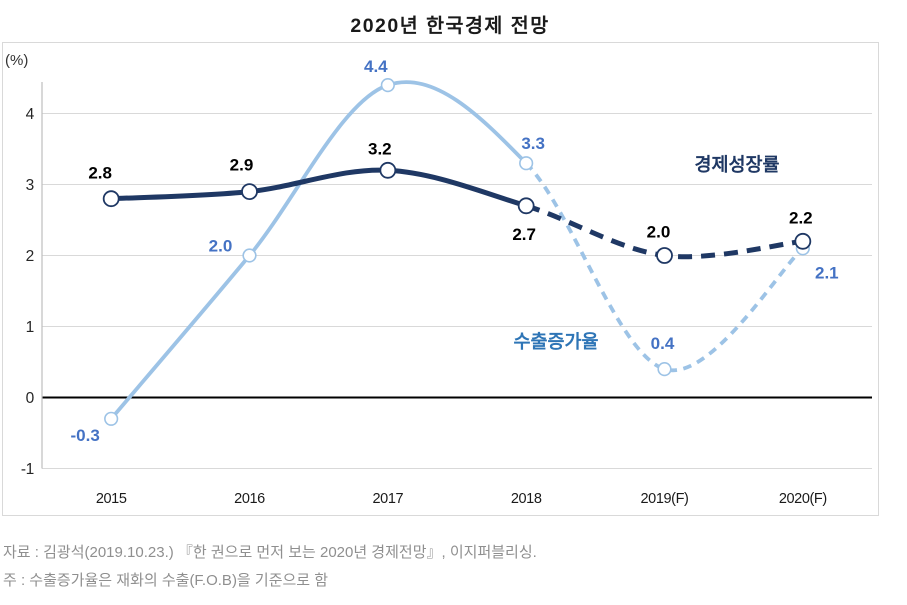 The width and height of the screenshot is (907, 605). I want to click on y-tick-label: 0, so click(30, 398).